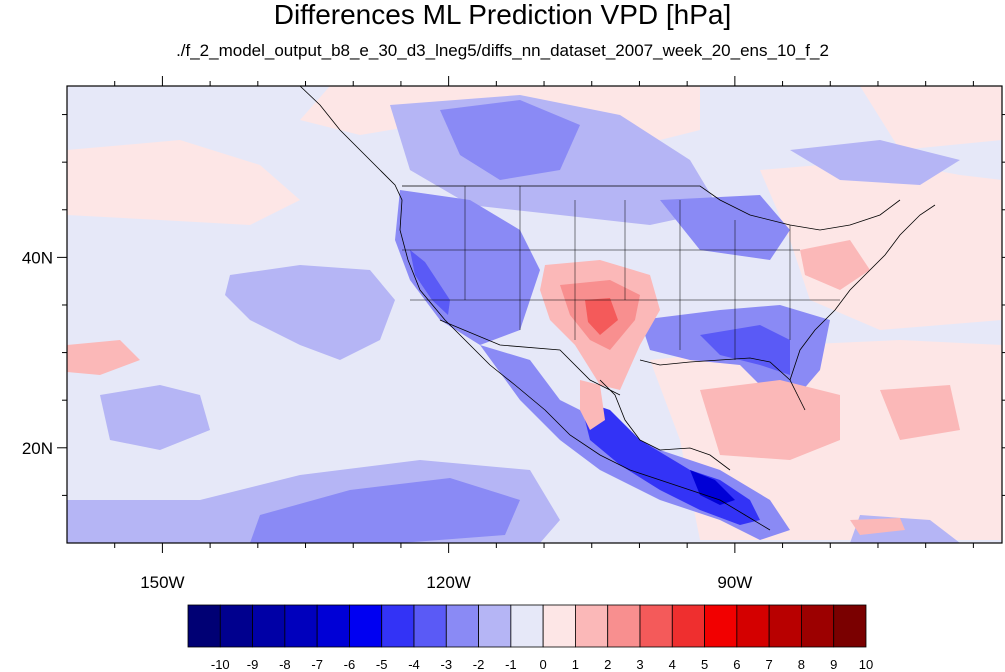 Image resolution: width=1005 pixels, height=672 pixels. What do you see at coordinates (639, 664) in the screenshot?
I see `colorbar-label: 3` at bounding box center [639, 664].